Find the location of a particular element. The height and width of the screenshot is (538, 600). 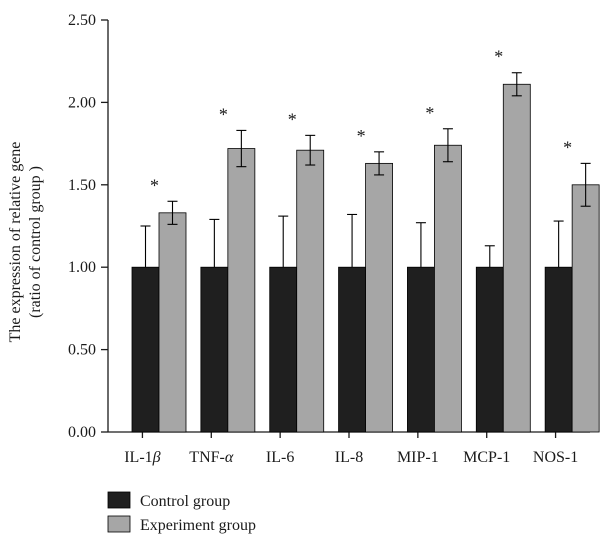

x-axis-ticks: IL-1β TNF-α IL-6 IL-8 MIP-1 MCP-1 NOS-1 is located at coordinates (351, 449).